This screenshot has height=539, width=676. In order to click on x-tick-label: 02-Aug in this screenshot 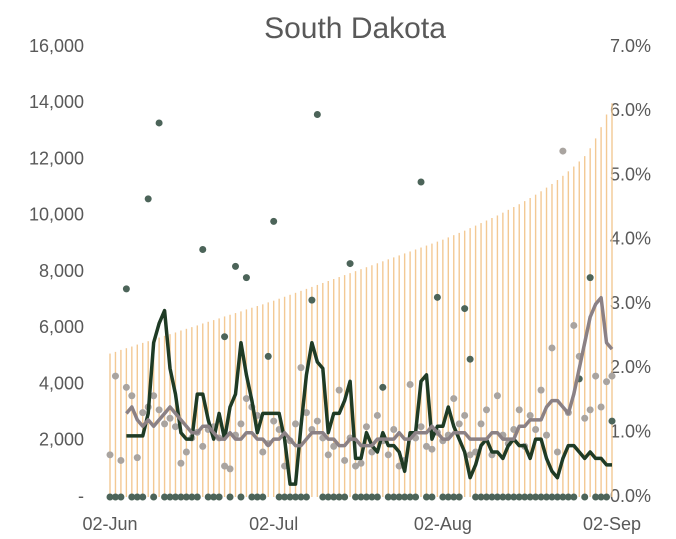, I will do `click(443, 524)`.